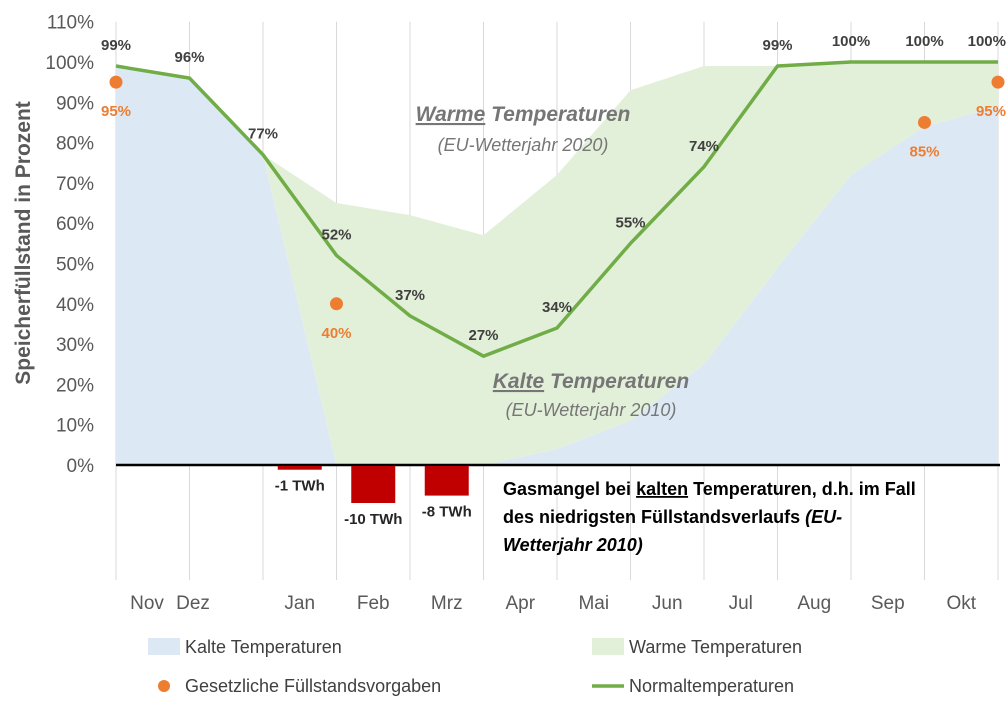 Image resolution: width=1008 pixels, height=706 pixels. Describe the element at coordinates (654, 517) in the screenshot. I see `note-line2: des niedrigsten Füllstandsverlaufs` at that location.